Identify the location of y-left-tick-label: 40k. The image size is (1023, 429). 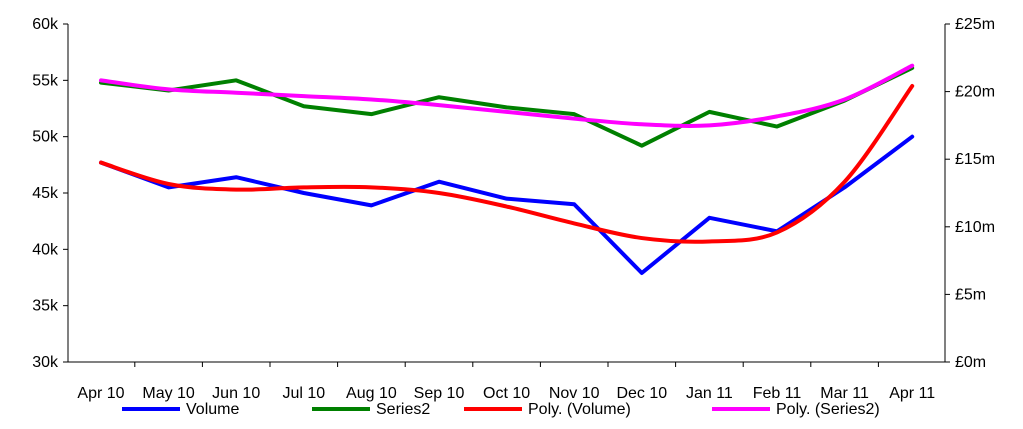
(45, 249).